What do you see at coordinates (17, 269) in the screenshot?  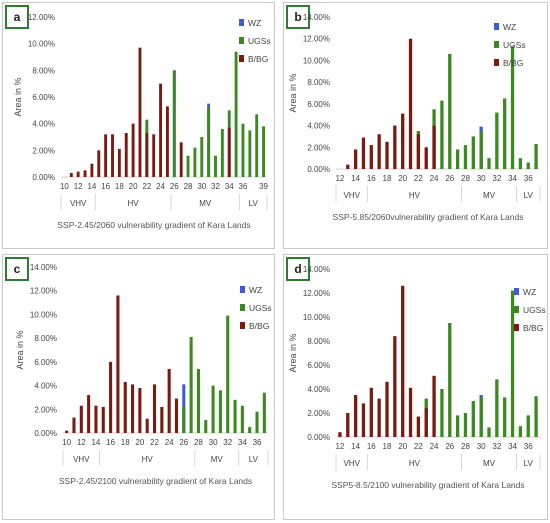 I see `panel-label: c` at bounding box center [17, 269].